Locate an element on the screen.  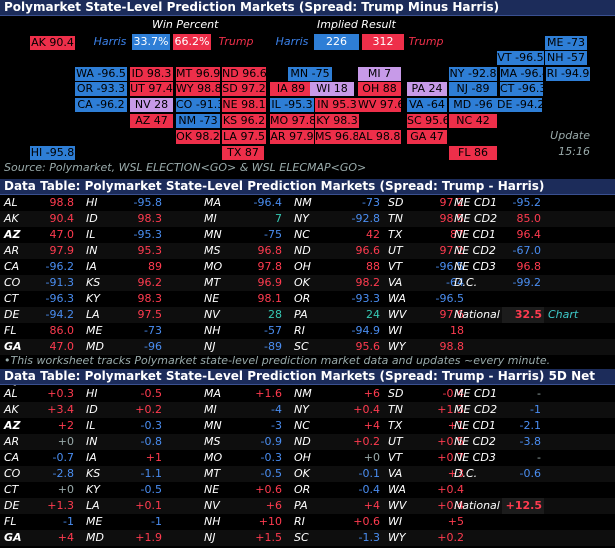
map-state-al: AL 98.8 is located at coordinates (379, 137).